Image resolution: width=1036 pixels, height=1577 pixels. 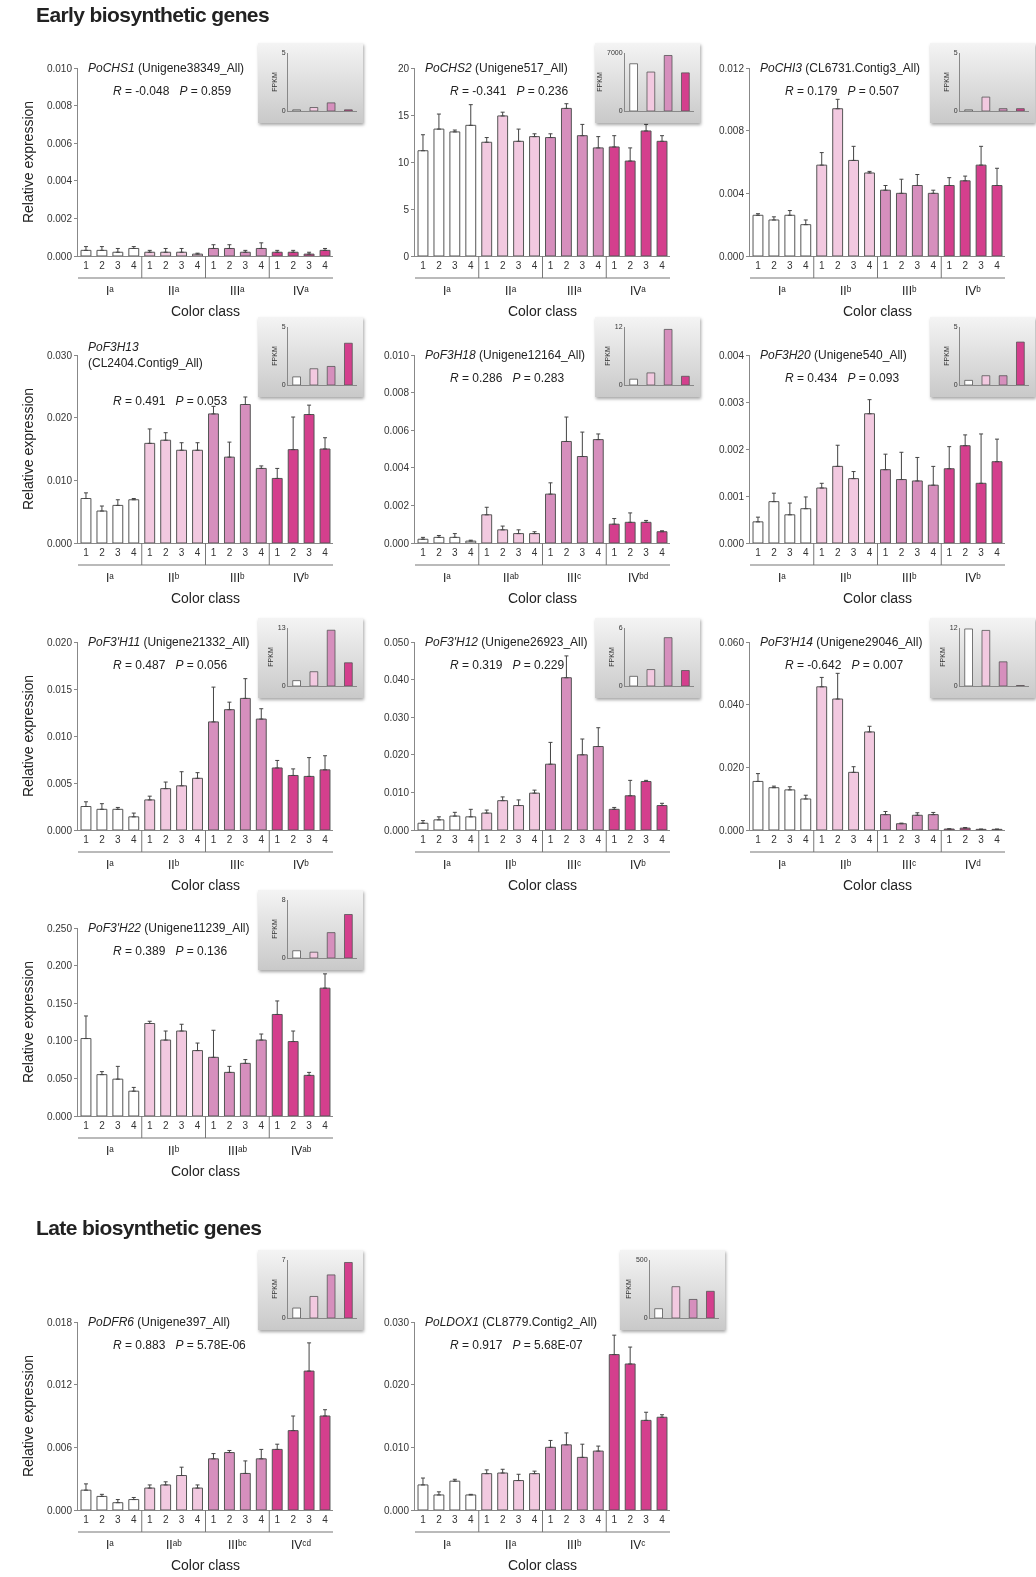 I want to click on annotation: PoF3H18 (Unigene12164_All), so click(x=505, y=355).